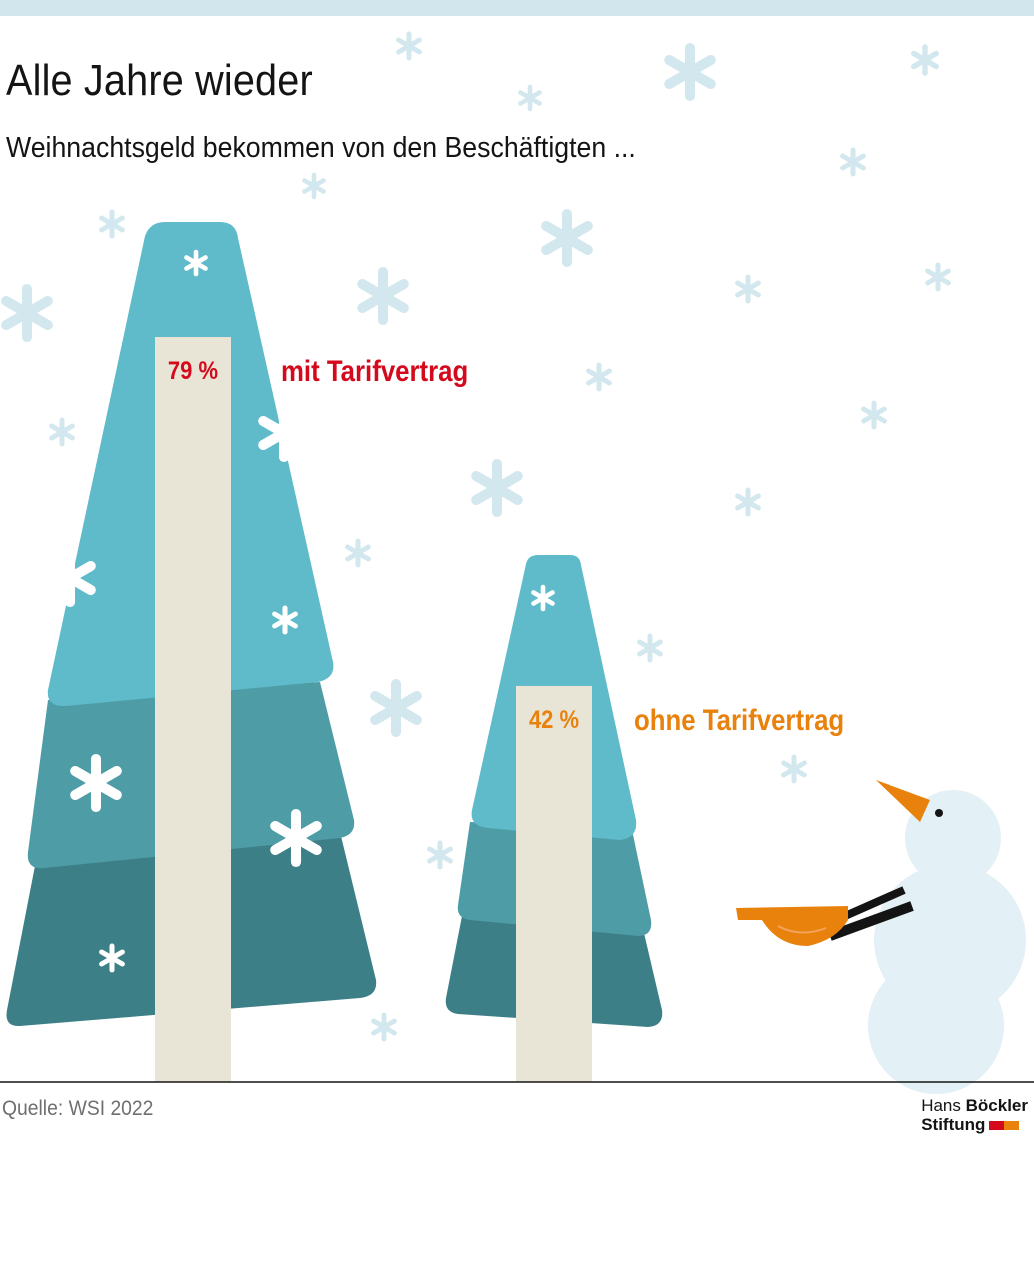  I want to click on source-note: Quelle: WSI 2022, so click(78, 1108).